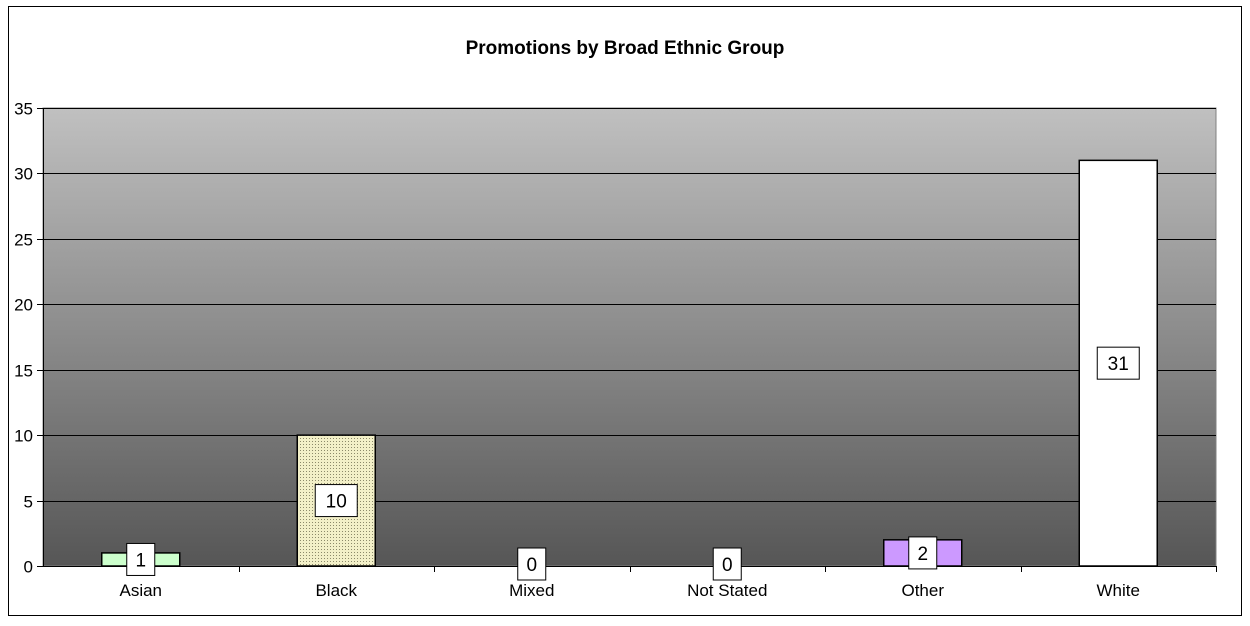  I want to click on y-tick-label: 0, so click(28, 567).